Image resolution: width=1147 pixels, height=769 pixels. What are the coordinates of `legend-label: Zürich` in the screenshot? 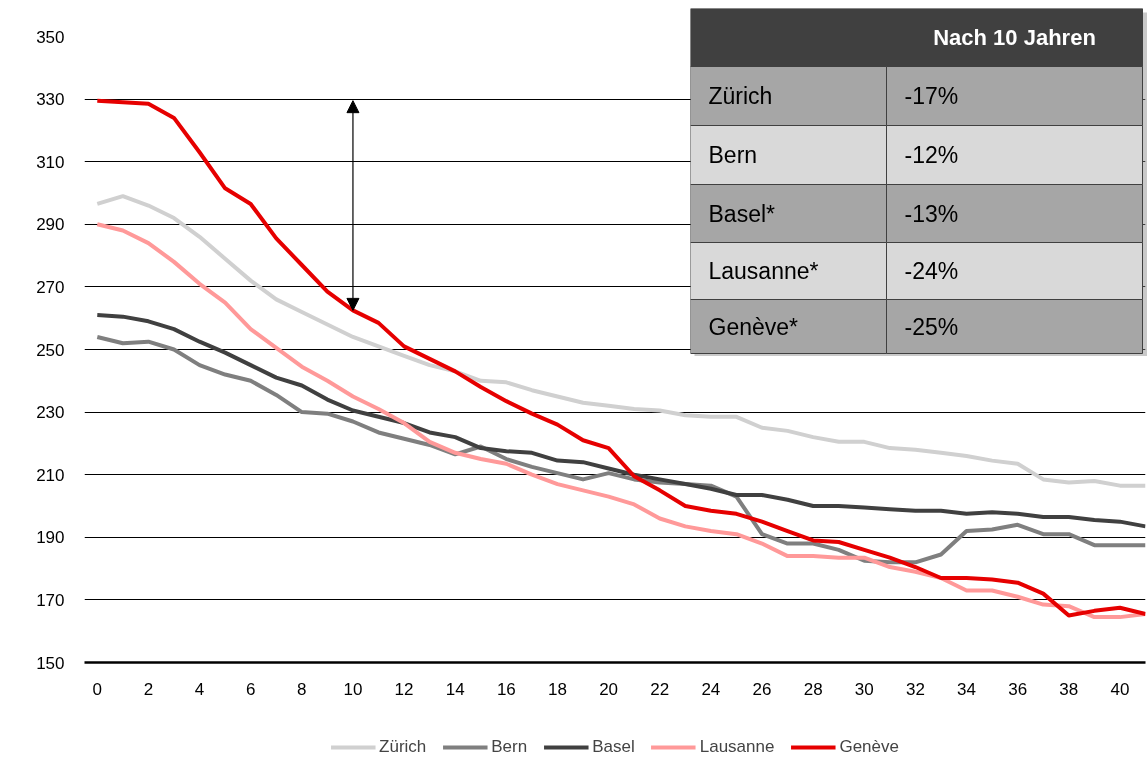 It's located at (403, 747).